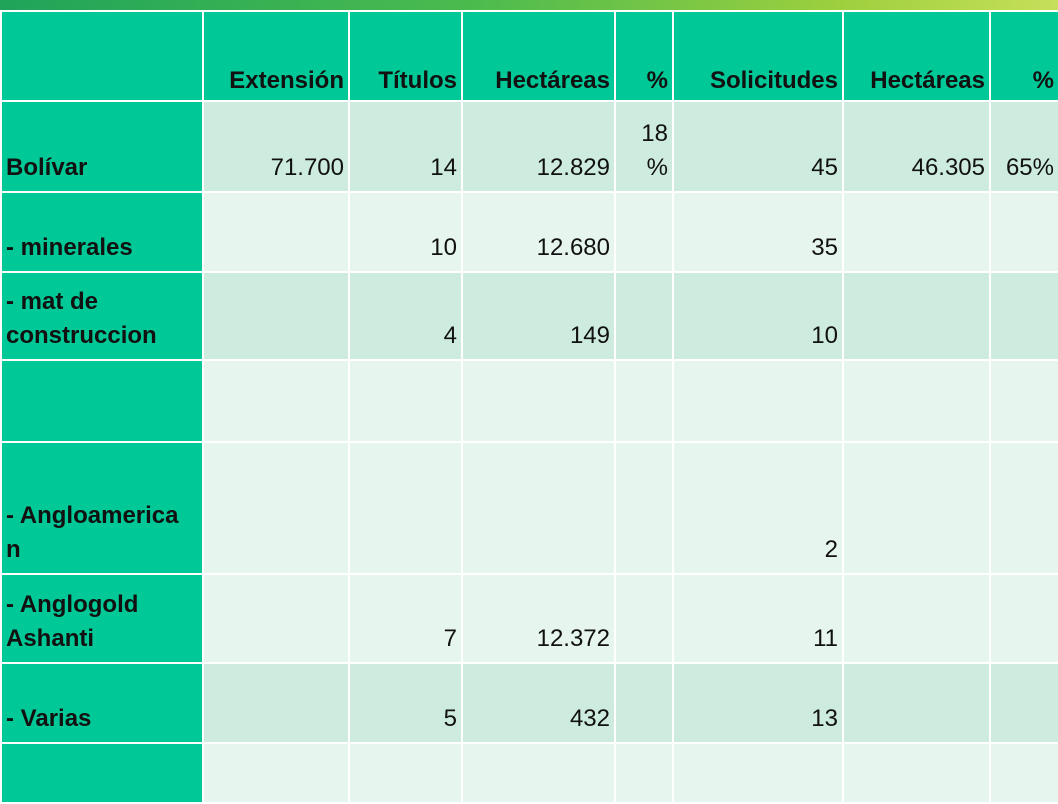 The height and width of the screenshot is (804, 1058). Describe the element at coordinates (538, 703) in the screenshot. I see `cell-hectareas: 432` at that location.